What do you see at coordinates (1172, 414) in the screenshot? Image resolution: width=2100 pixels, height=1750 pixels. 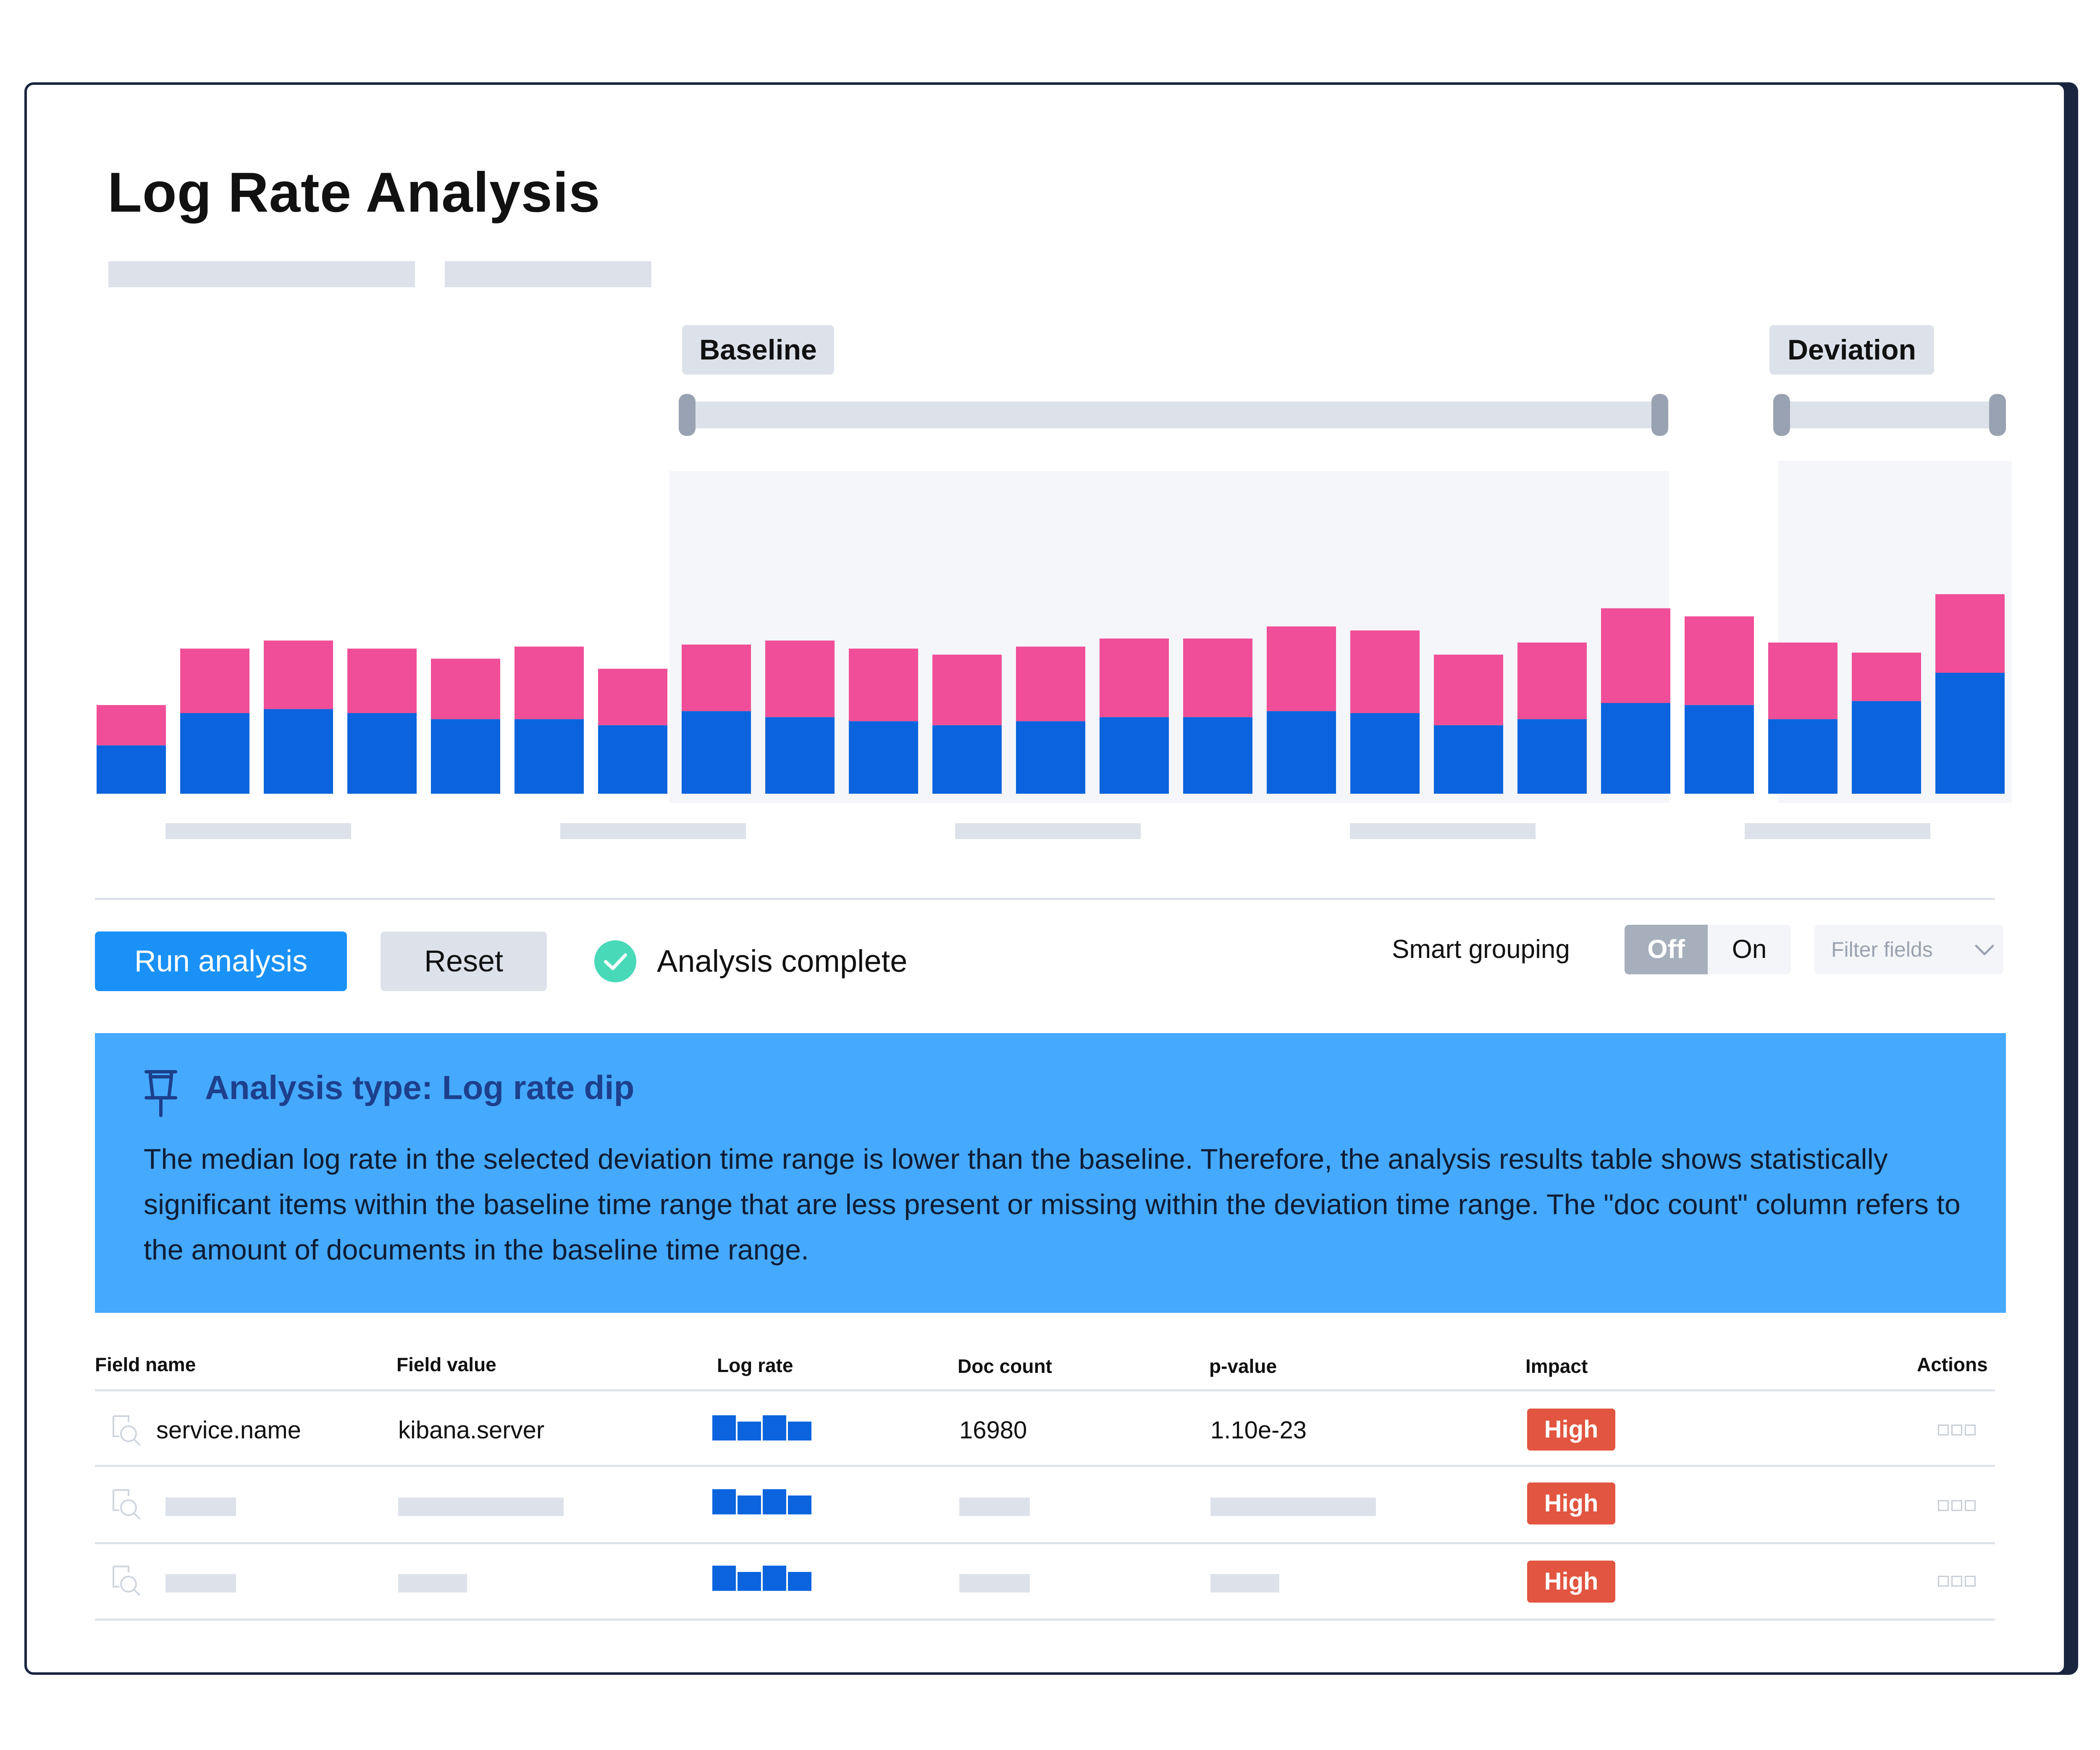 I see `baseline-range-track` at bounding box center [1172, 414].